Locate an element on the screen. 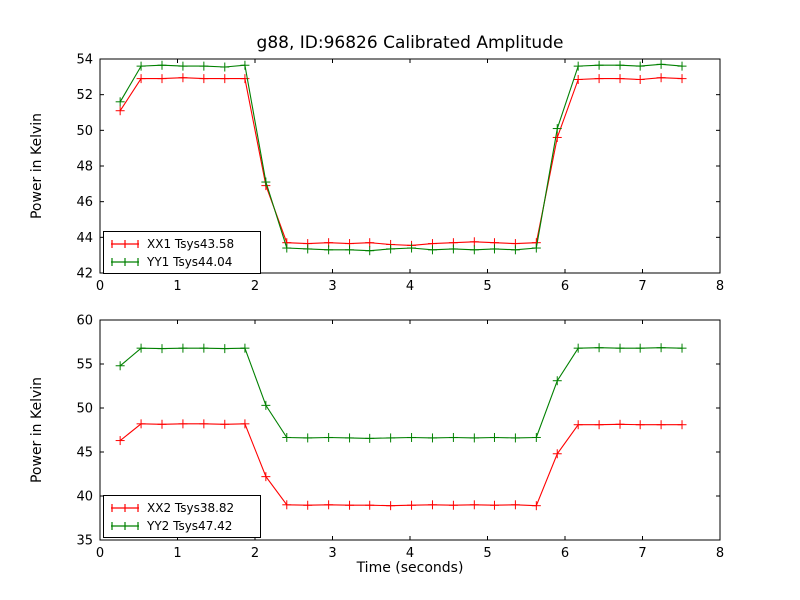 Image resolution: width=800 pixels, height=600 pixels. legend-label: YY2 Tsys47.42 is located at coordinates (190, 526).